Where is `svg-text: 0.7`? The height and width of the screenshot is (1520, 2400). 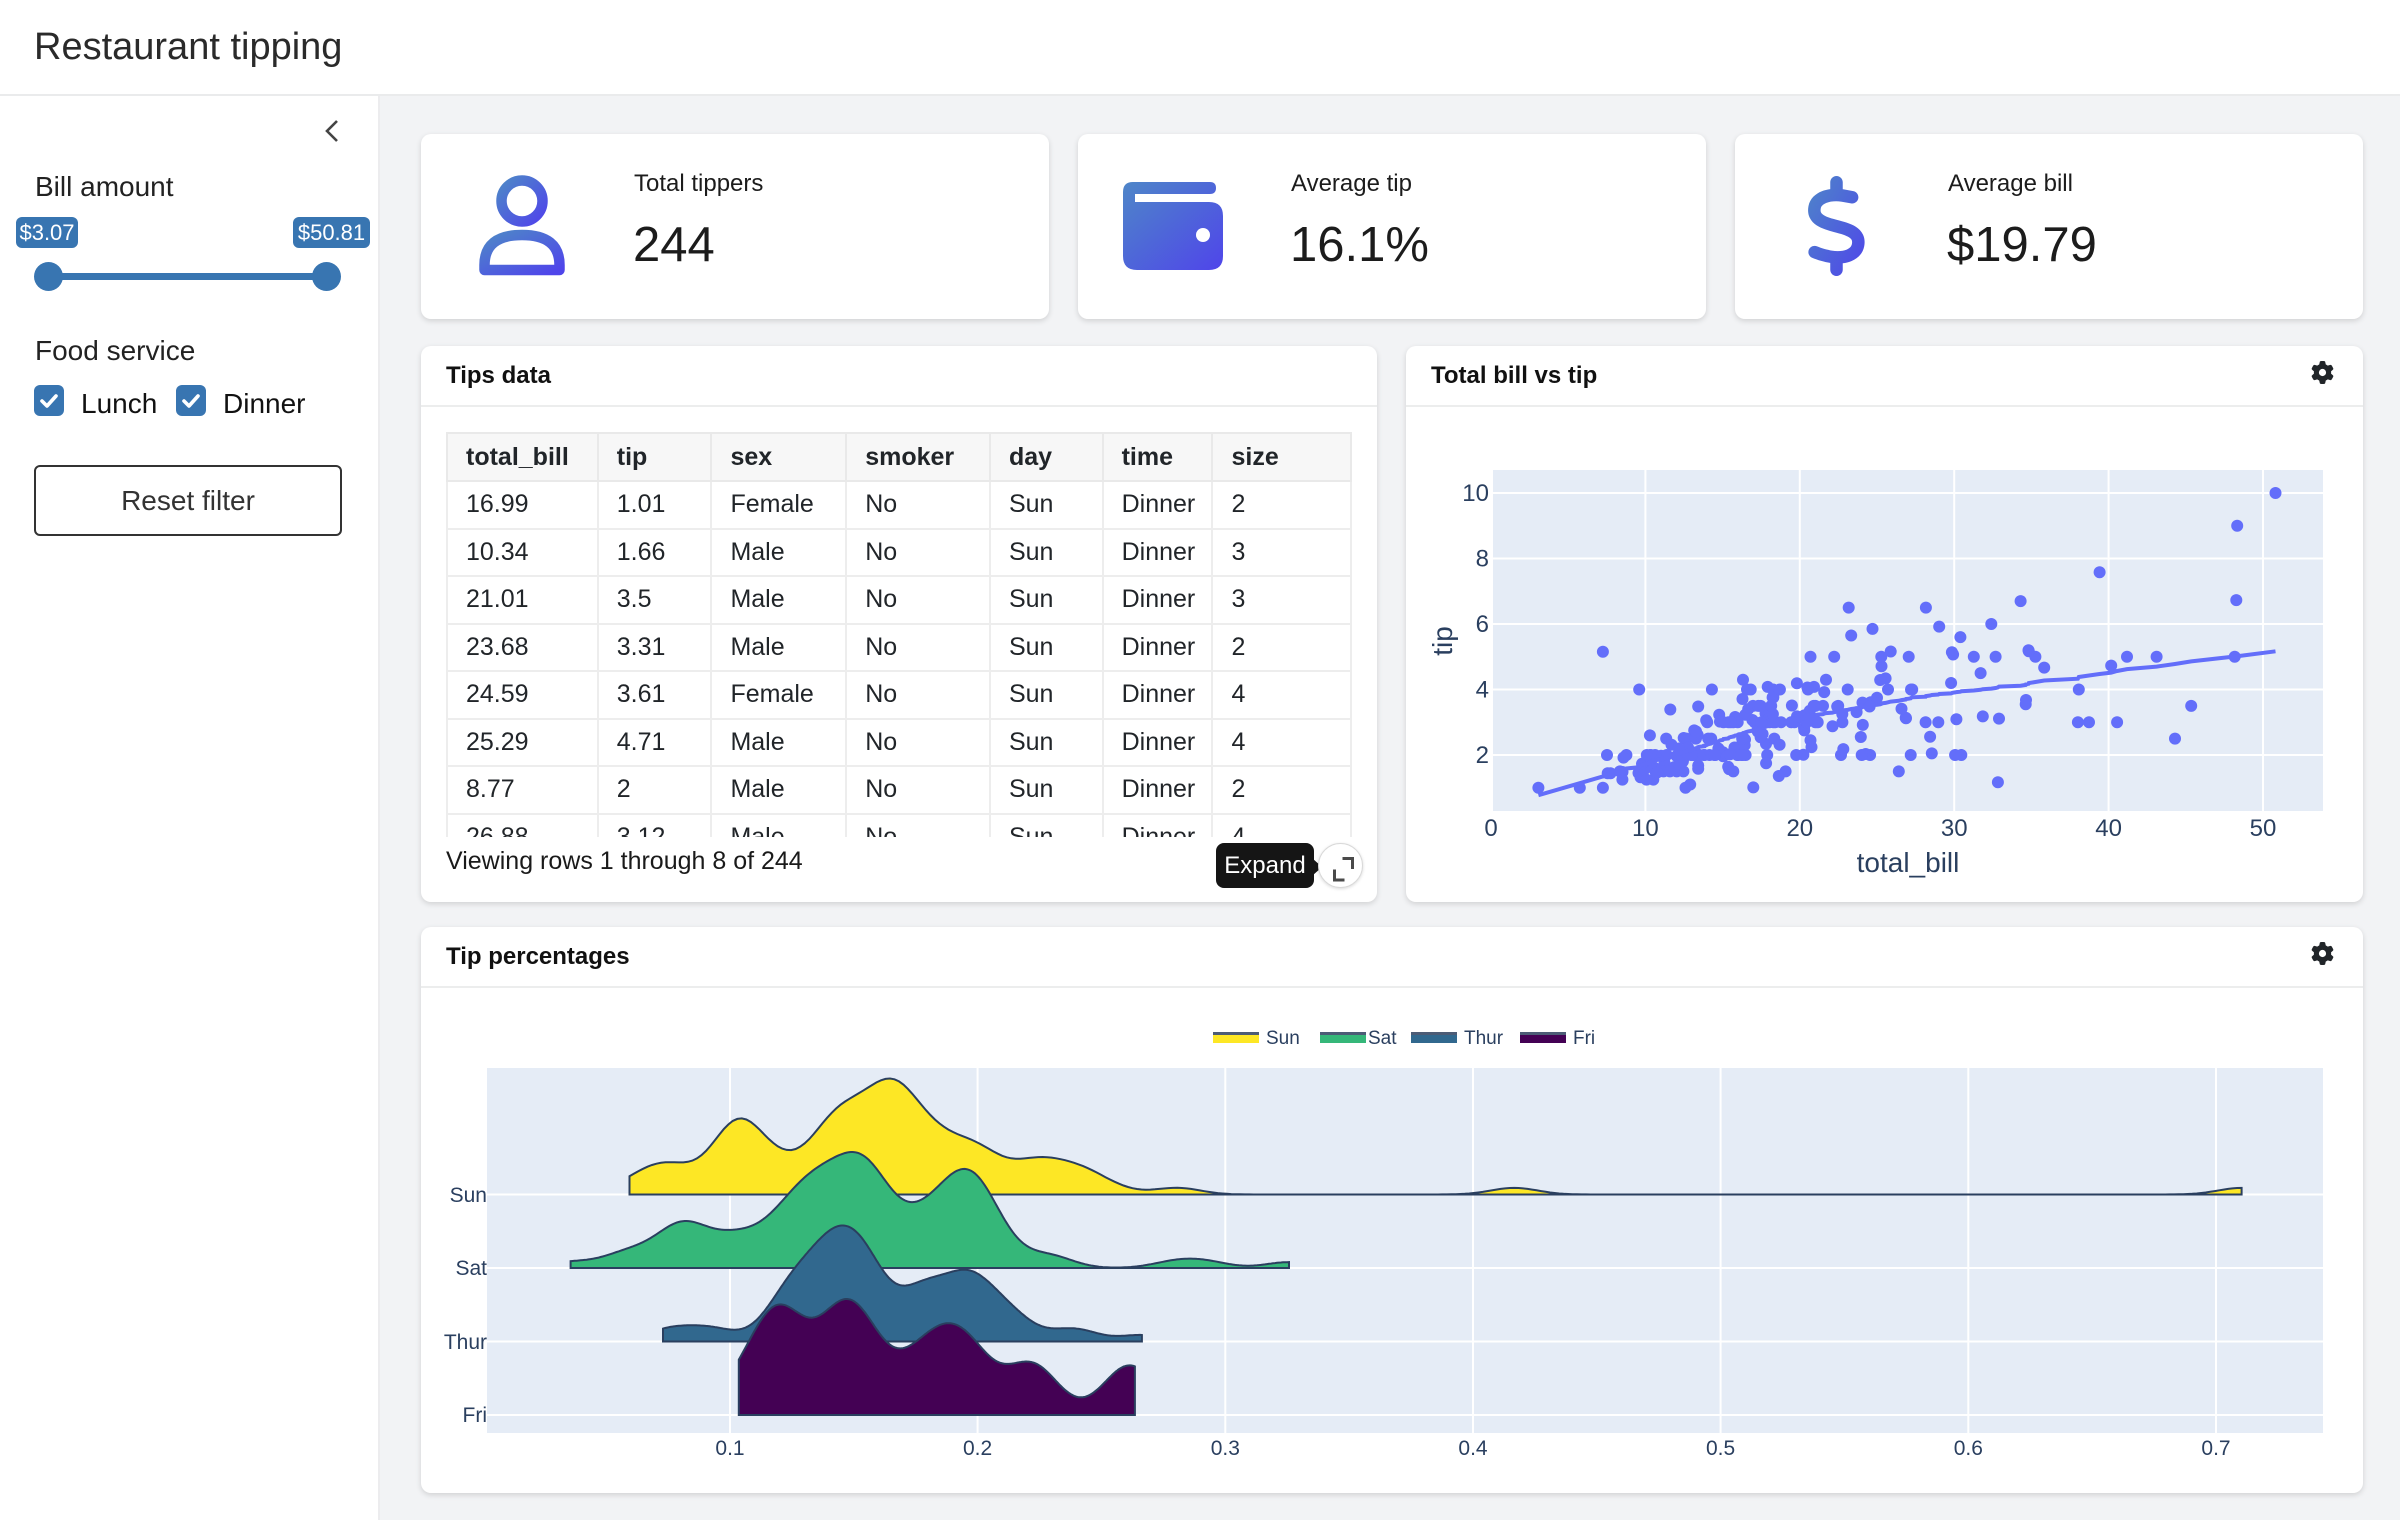 svg-text: 0.7 is located at coordinates (2215, 1448).